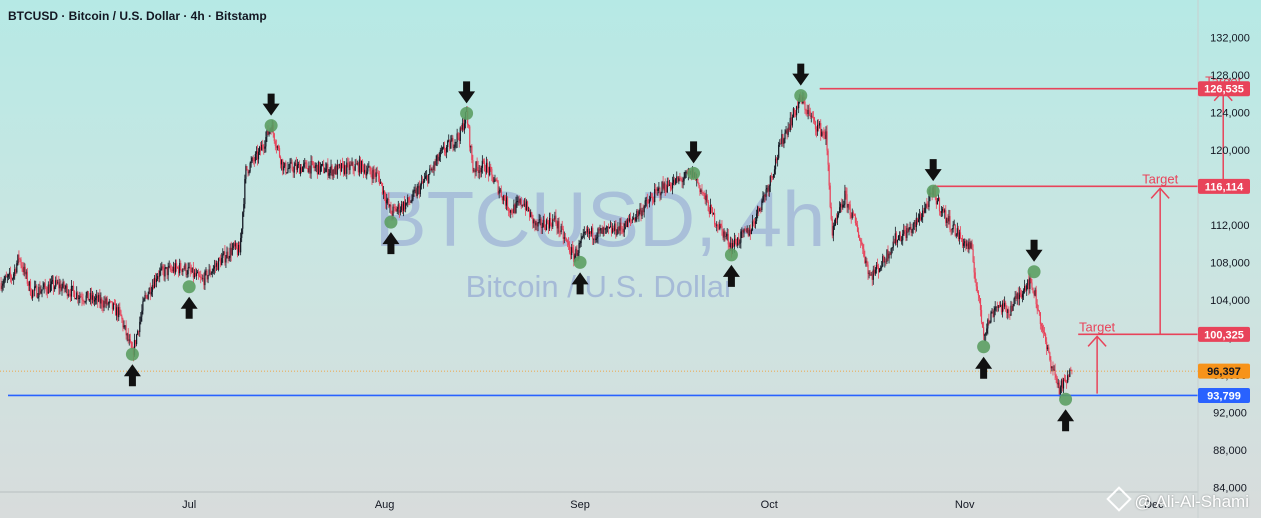 Image resolution: width=1261 pixels, height=518 pixels. Describe the element at coordinates (271, 104) in the screenshot. I see `arrow-down-icon` at that location.